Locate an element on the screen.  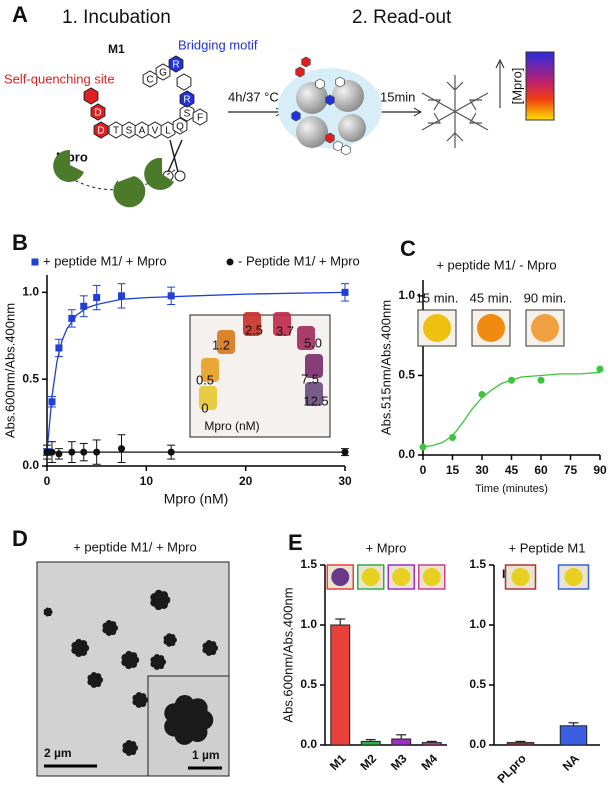
sphere is located at coordinates (331, 114).